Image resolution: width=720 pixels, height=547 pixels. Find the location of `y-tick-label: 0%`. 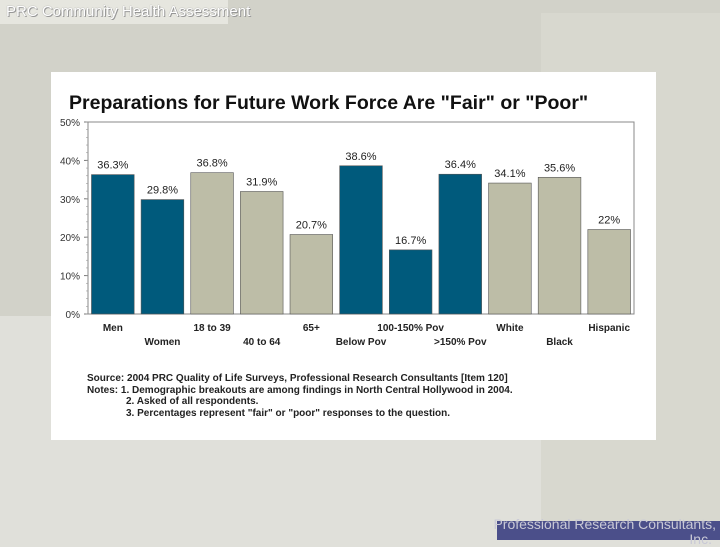

y-tick-label: 0% is located at coordinates (73, 315).